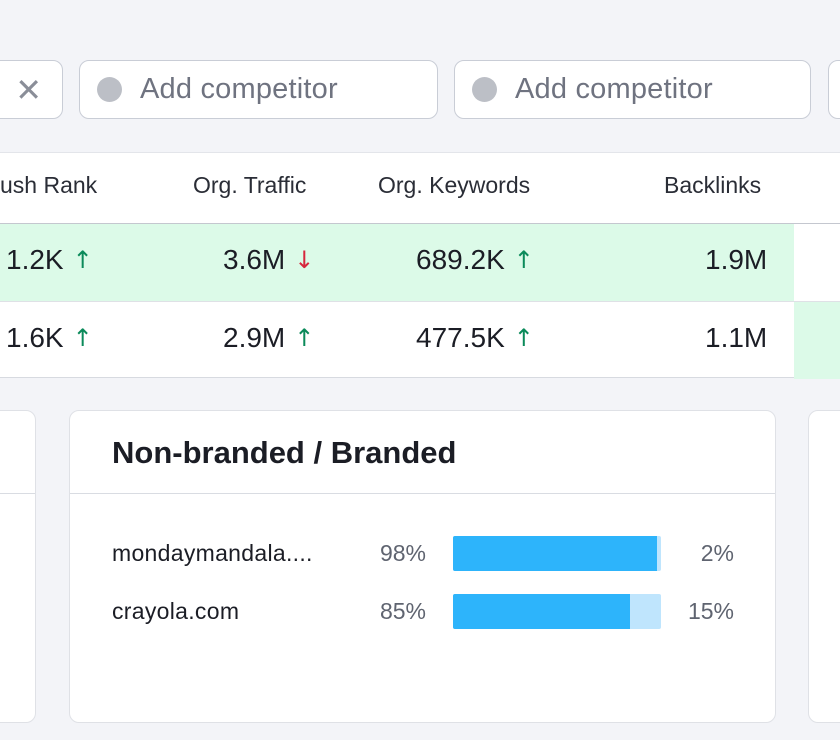  I want to click on card-title: Non-branded / Branded, so click(284, 452).